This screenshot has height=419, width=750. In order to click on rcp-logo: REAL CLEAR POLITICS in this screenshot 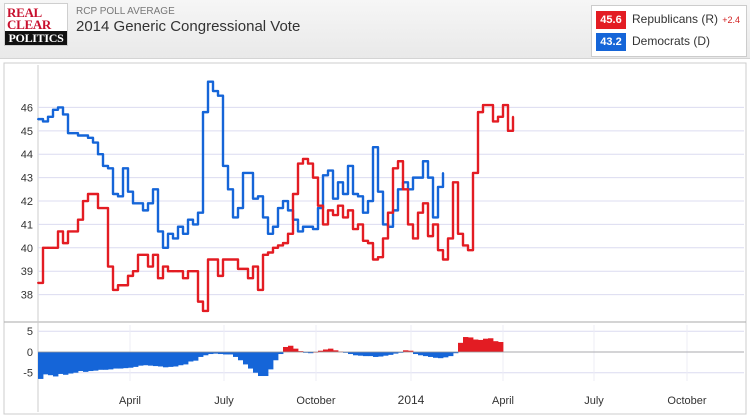, I will do `click(36, 24)`.